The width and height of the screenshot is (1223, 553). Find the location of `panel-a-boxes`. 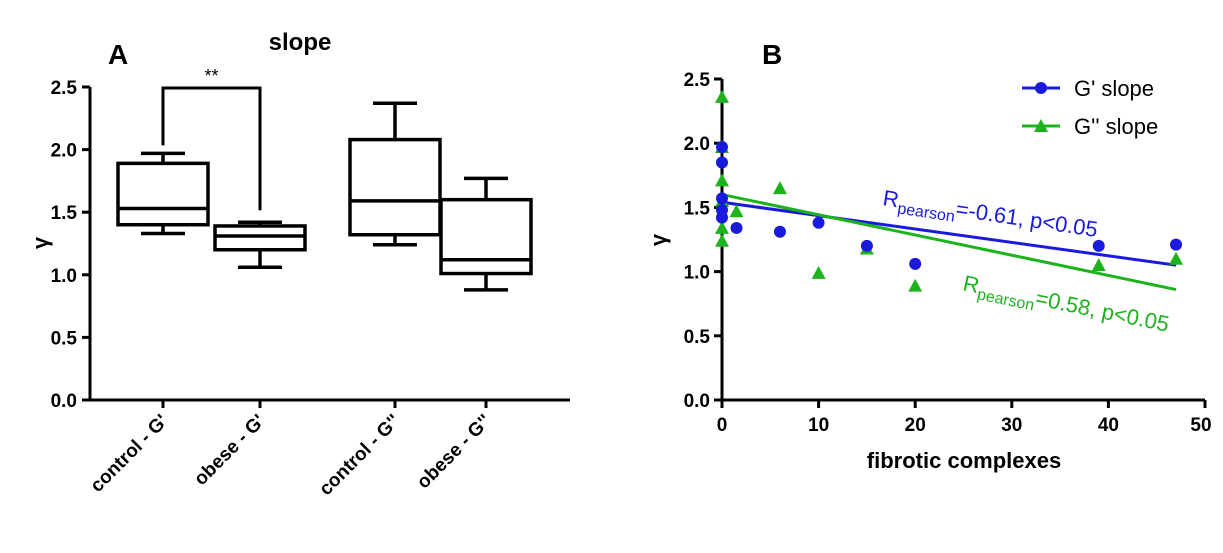

panel-a-boxes is located at coordinates (324, 196).